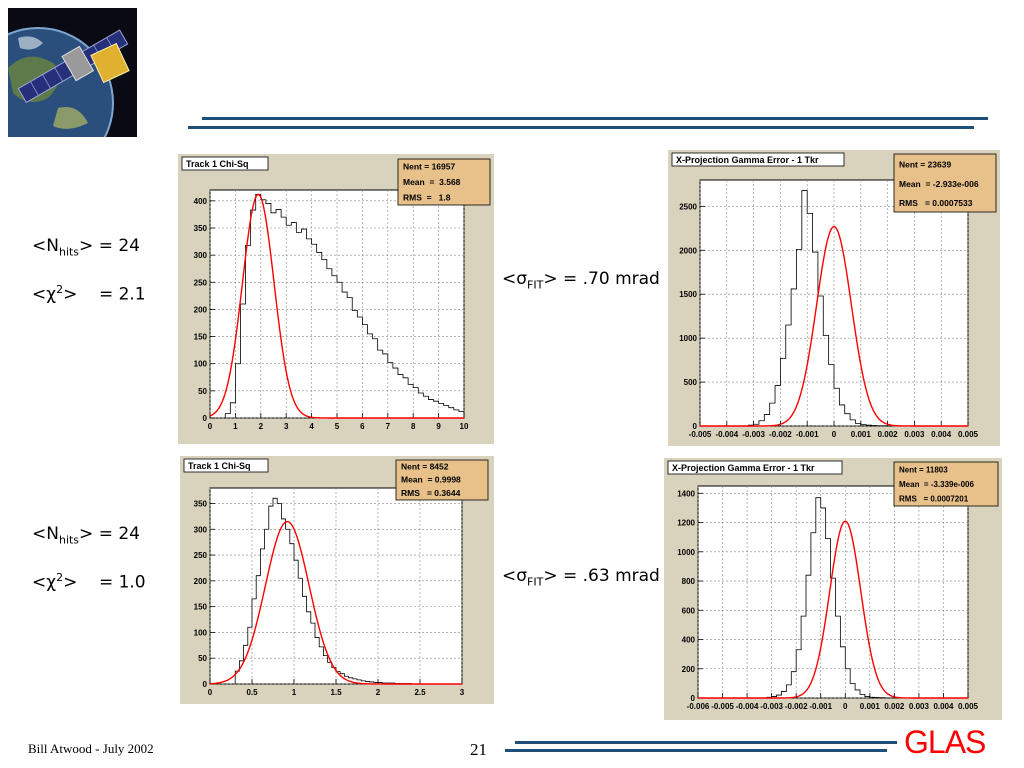  Describe the element at coordinates (934, 499) in the screenshot. I see `stats-line: RMS = 0.0007201` at that location.